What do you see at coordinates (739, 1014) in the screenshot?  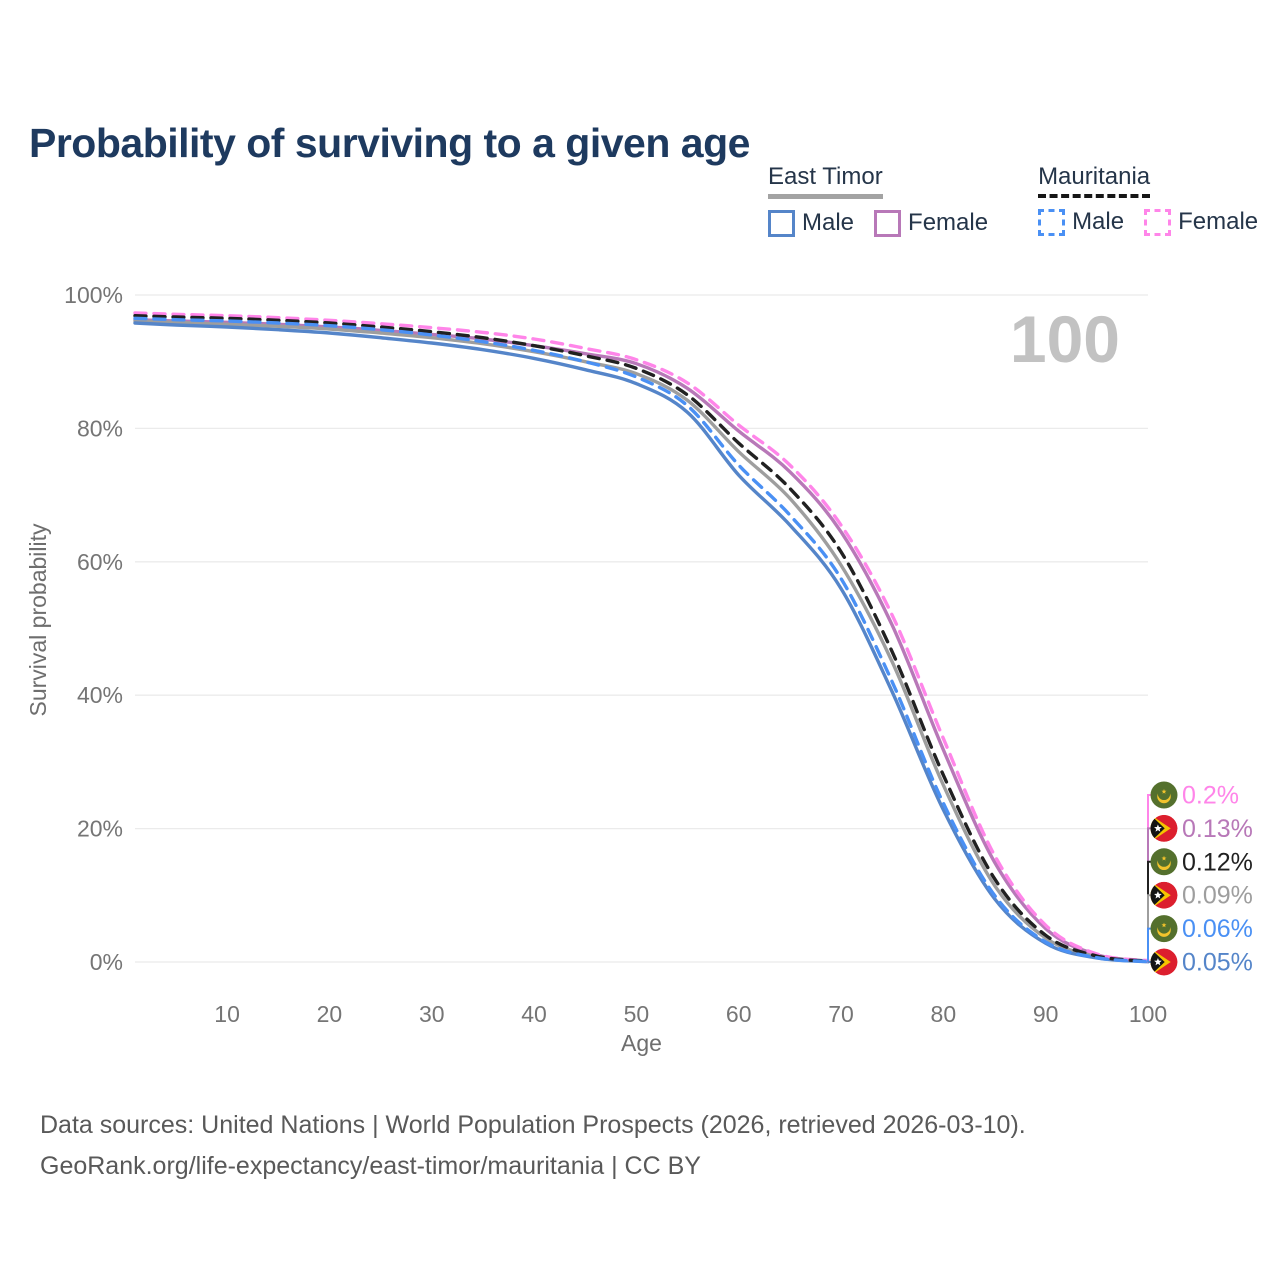 I see `x-tick-60: 60` at bounding box center [739, 1014].